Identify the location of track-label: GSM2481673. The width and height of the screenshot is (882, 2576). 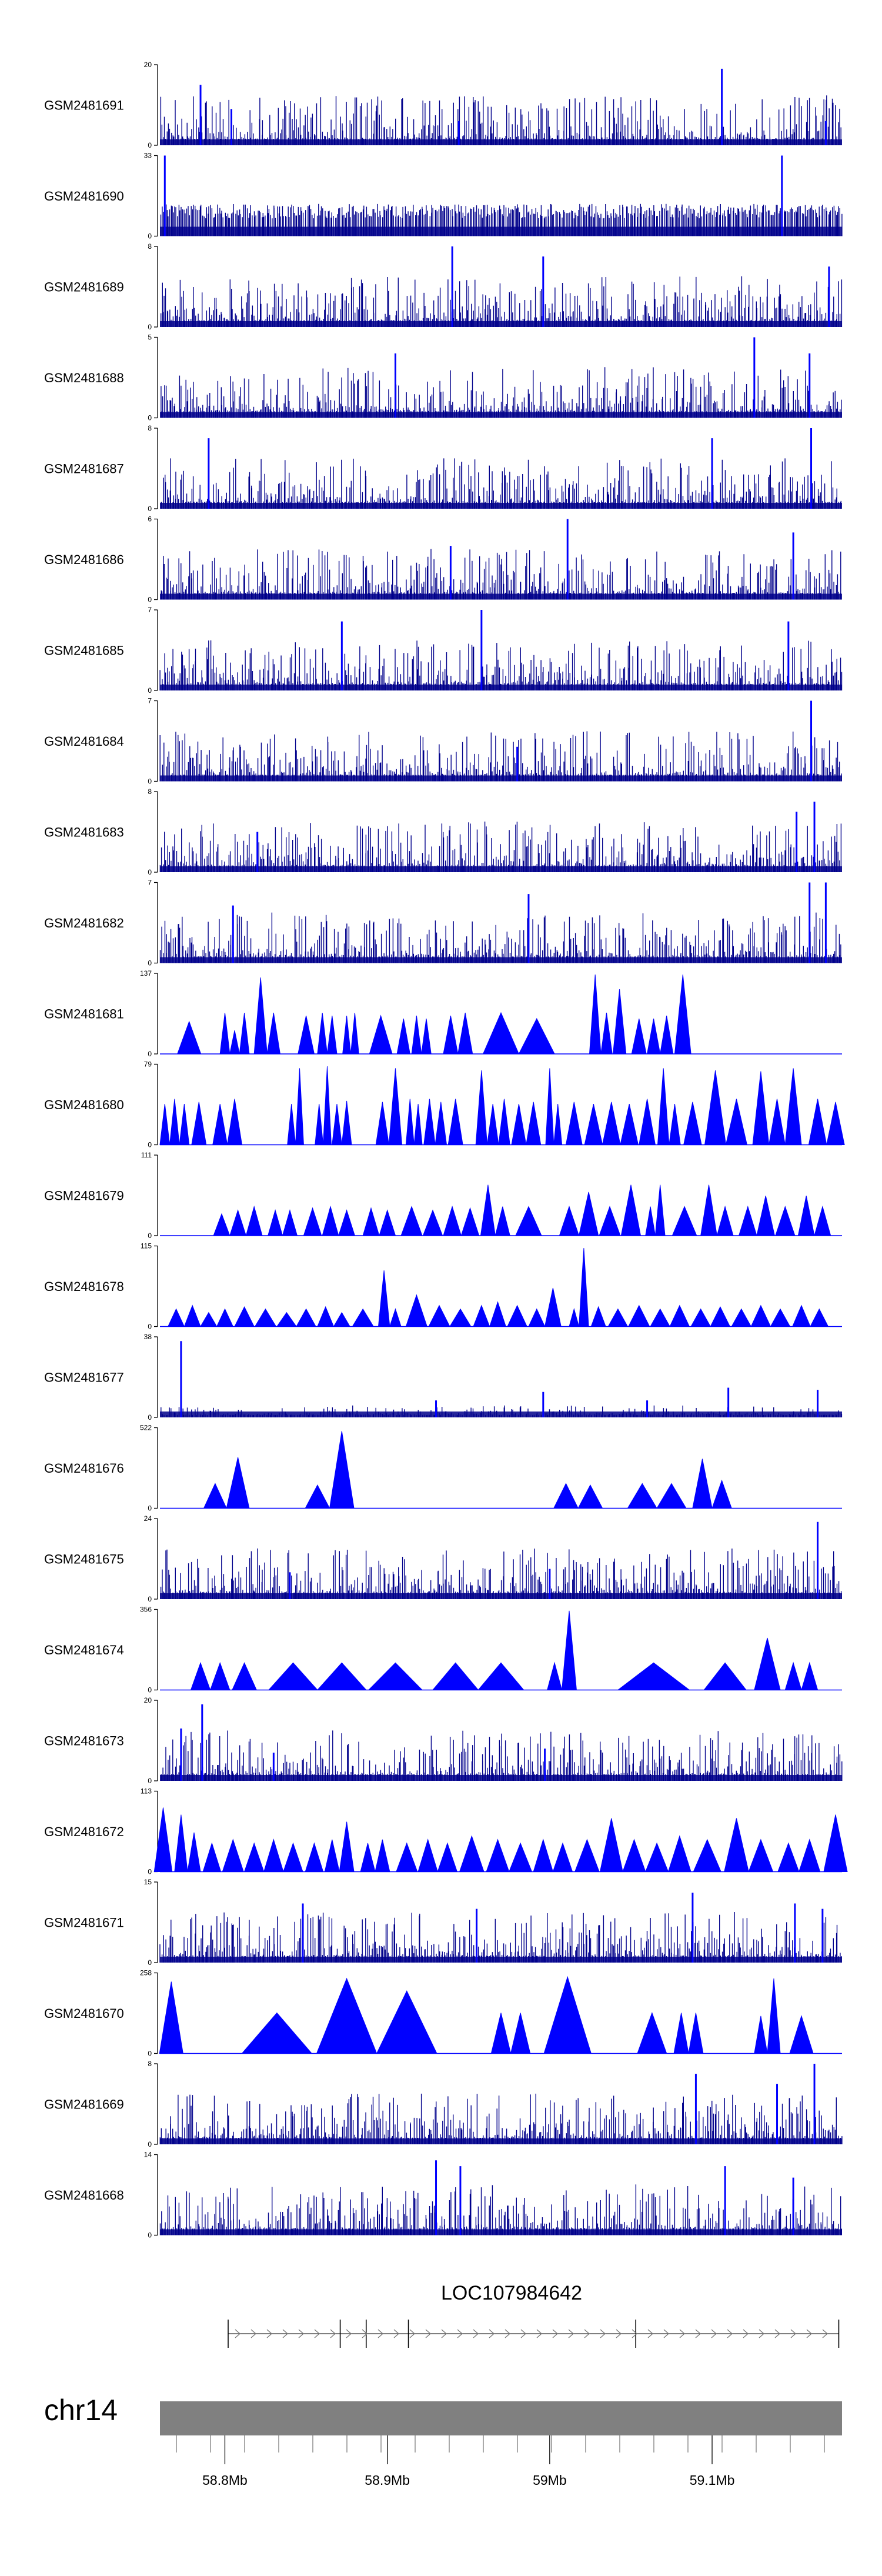
(84, 1741).